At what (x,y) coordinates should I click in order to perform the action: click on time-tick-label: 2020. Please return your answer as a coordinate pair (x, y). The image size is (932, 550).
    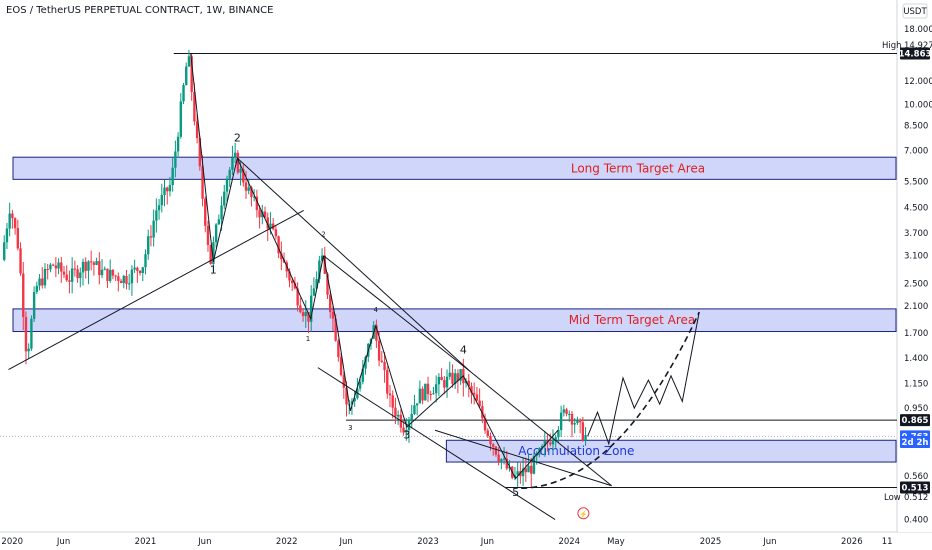
    Looking at the image, I should click on (12, 542).